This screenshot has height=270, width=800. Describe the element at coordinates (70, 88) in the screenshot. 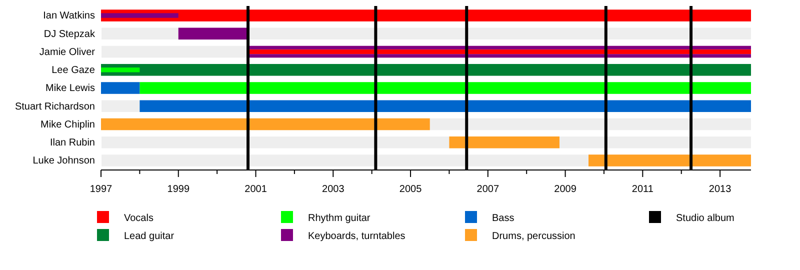

I see `y-tick-label: Mike Lewis` at that location.